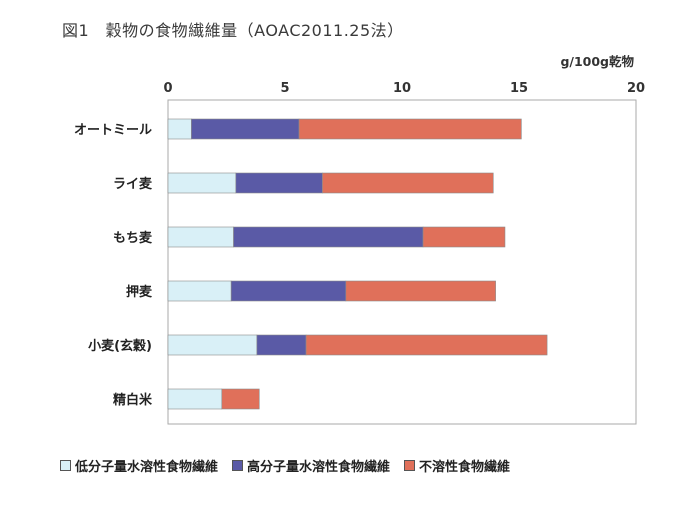  What do you see at coordinates (319, 467) in the screenshot?
I see `legend-label-high-molecular: 高分子量水溶性食物繊維` at bounding box center [319, 467].